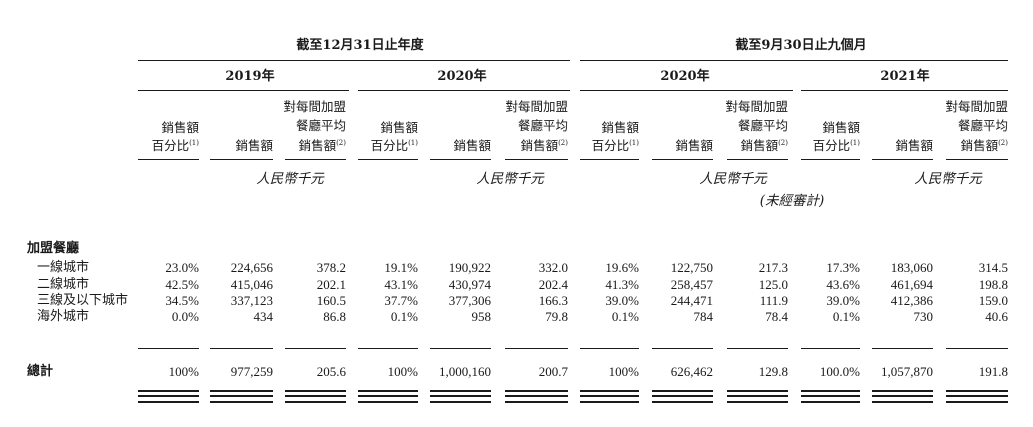  Describe the element at coordinates (691, 284) in the screenshot. I see `table-cell: 258,457` at that location.